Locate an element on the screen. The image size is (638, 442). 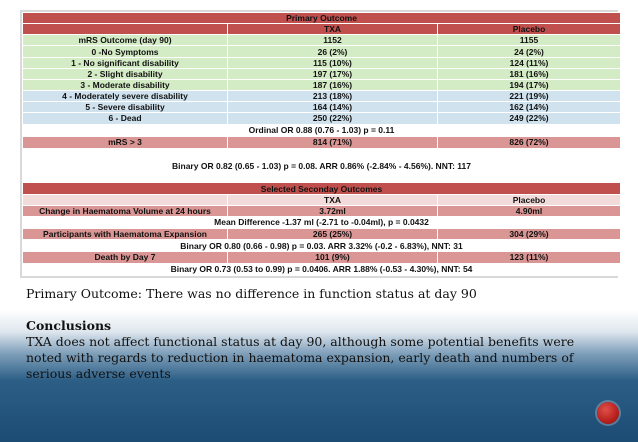
mrs-row-placebo: 162 (14%) is located at coordinates (529, 107).